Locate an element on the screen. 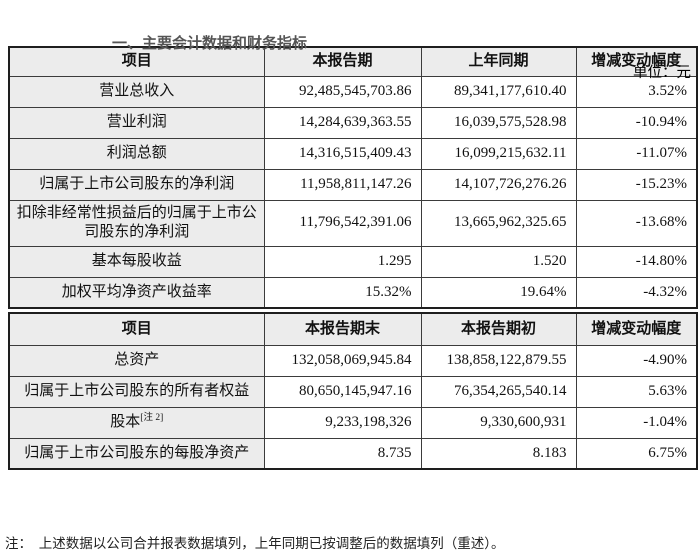 Image resolution: width=700 pixels, height=552 pixels. row-label: 归属于上市公司股东的每股净资产 is located at coordinates (137, 452).